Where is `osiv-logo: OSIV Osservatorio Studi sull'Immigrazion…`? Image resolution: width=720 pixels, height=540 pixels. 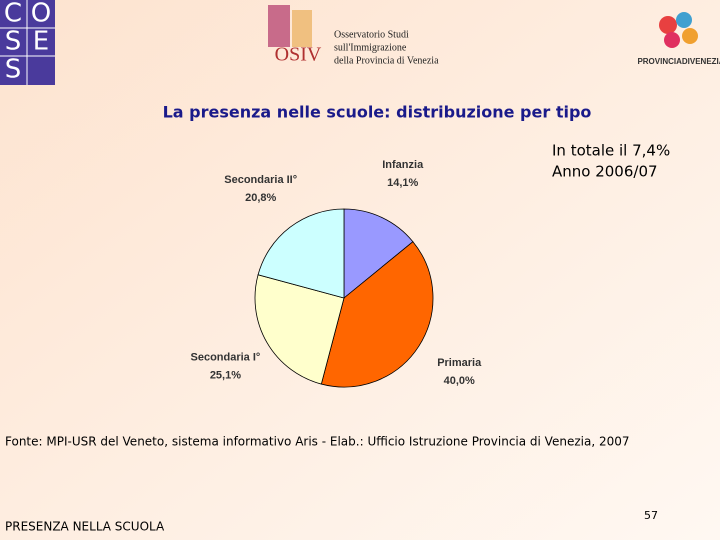
osiv-logo: OSIV Osservatorio Studi sull'Immigrazion… is located at coordinates (353, 35).